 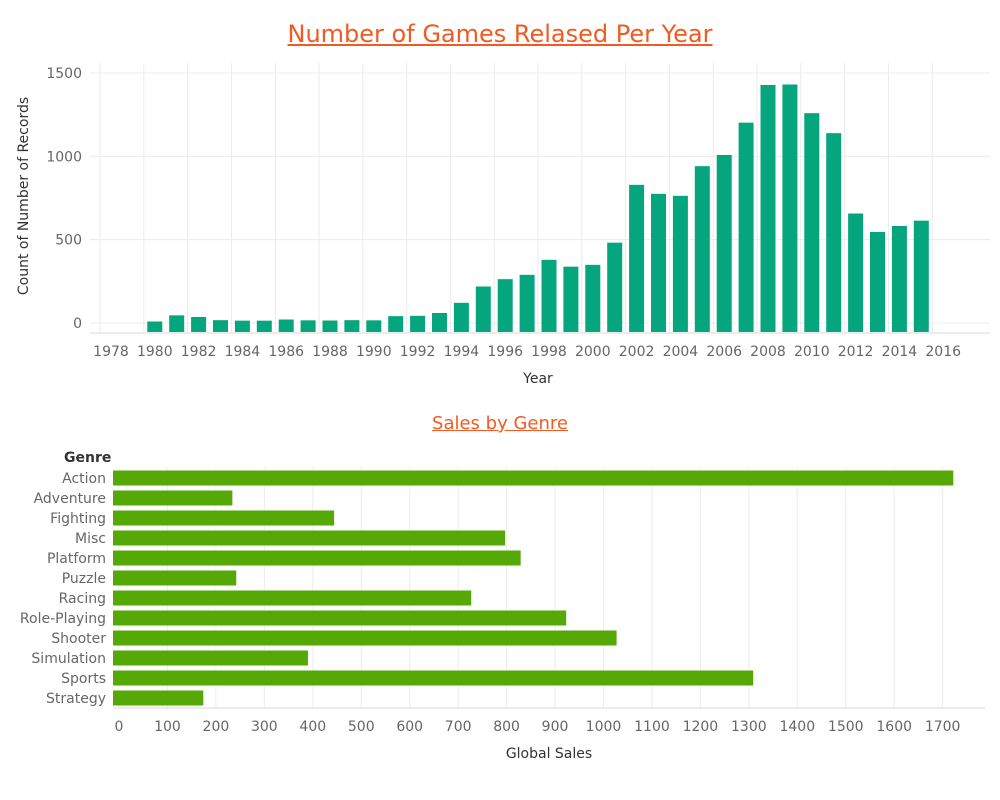 I want to click on x-tick-label: 1500, so click(x=846, y=727).